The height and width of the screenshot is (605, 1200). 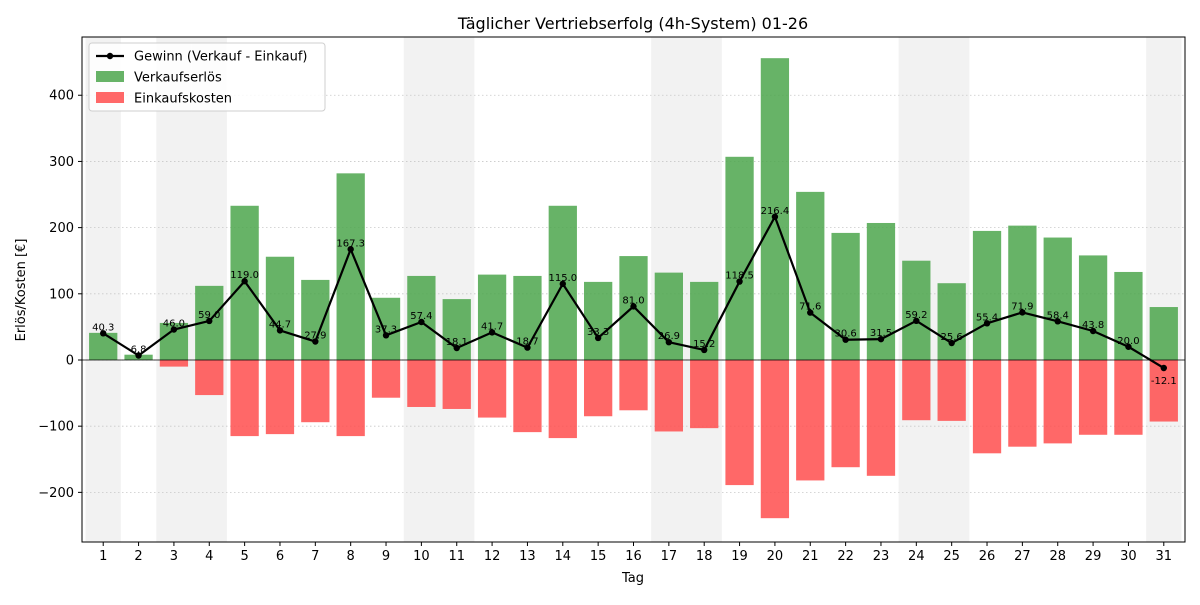 I want to click on x-tick-label: 28, so click(x=1057, y=556).